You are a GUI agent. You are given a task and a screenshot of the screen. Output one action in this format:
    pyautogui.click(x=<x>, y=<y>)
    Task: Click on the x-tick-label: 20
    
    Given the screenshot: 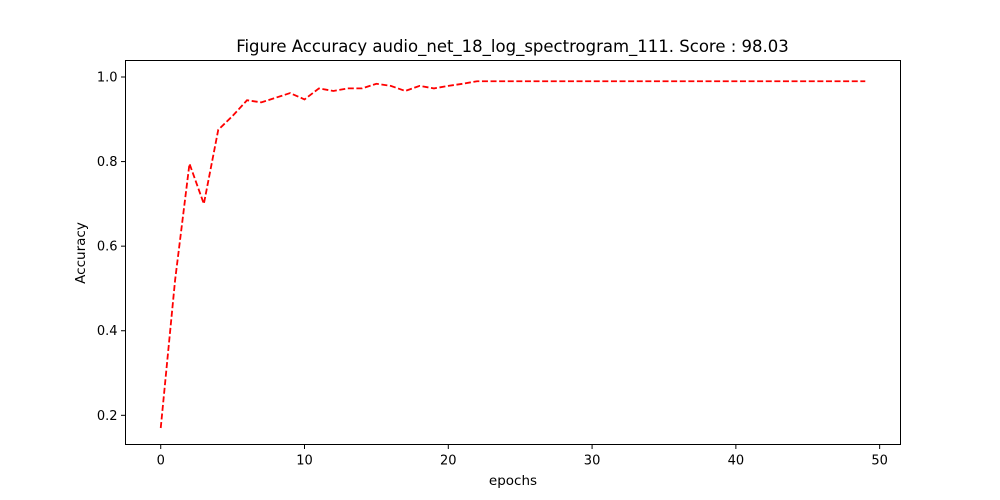 What is the action you would take?
    pyautogui.click(x=448, y=461)
    